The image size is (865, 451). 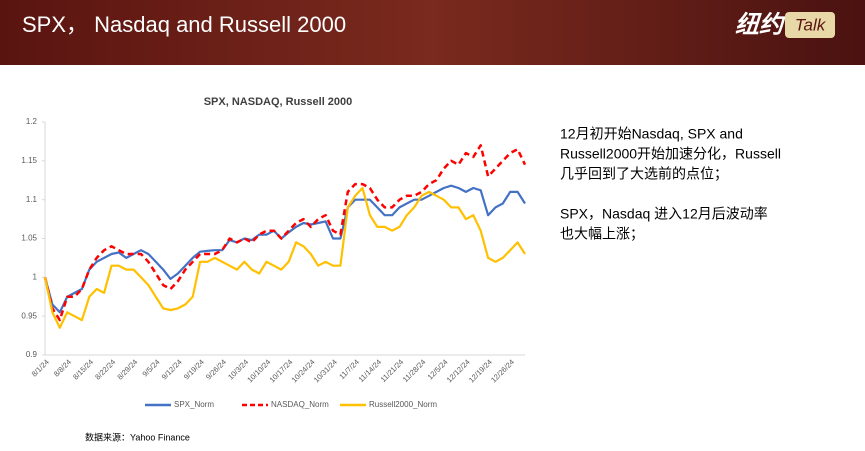 I want to click on commentary-line: SPX，Nasdaq 进入12月后波动率, so click(x=664, y=214).